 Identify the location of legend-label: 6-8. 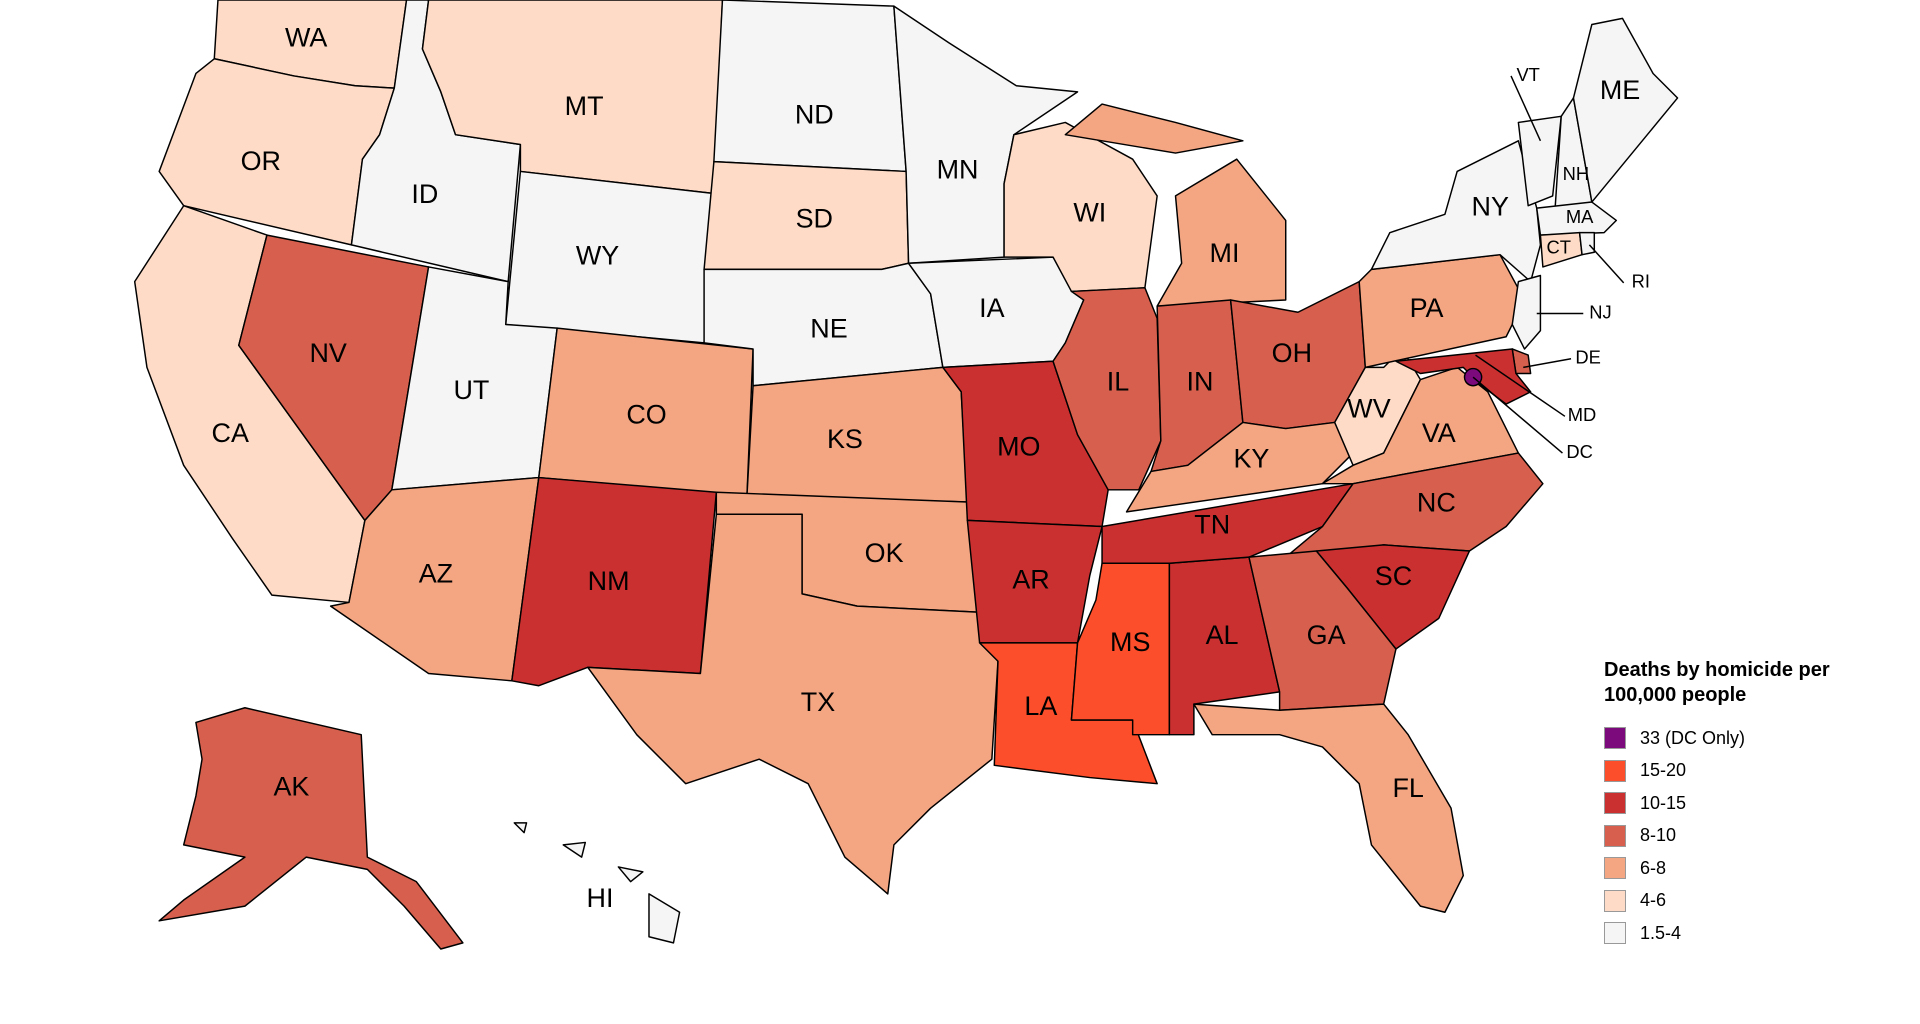
(1653, 867).